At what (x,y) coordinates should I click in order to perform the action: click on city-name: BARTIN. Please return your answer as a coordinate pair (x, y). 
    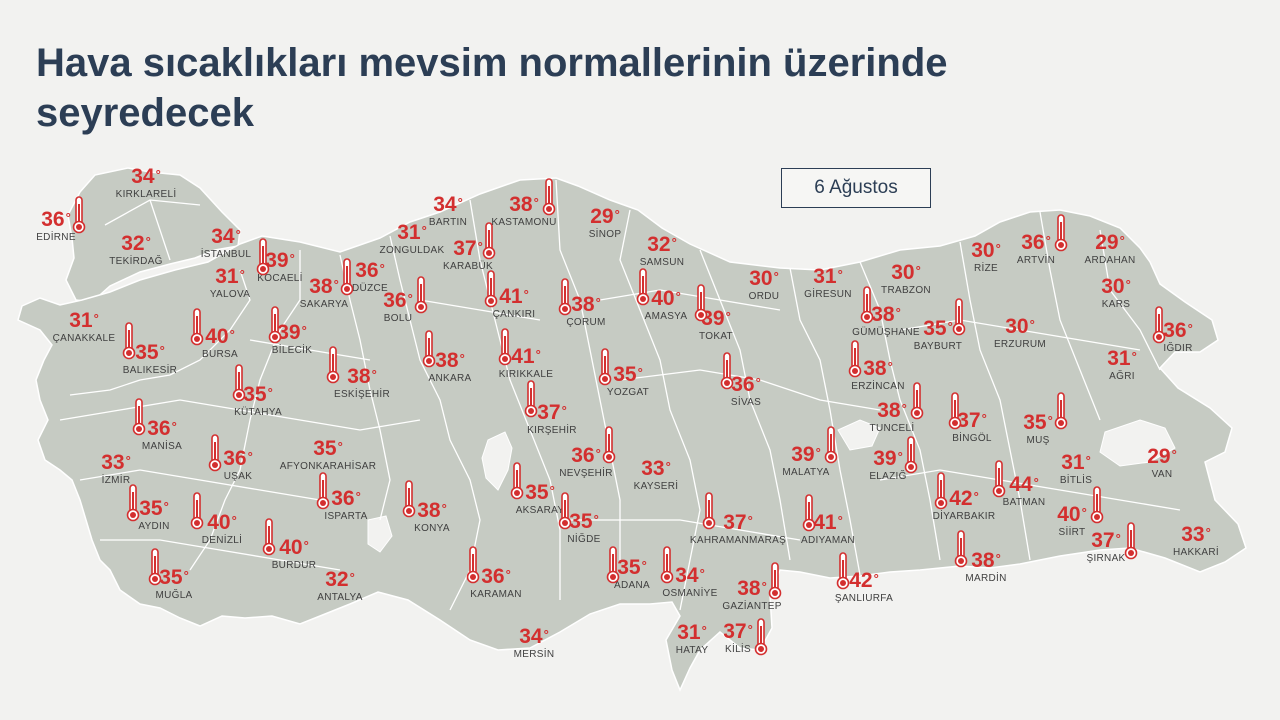
    Looking at the image, I should click on (448, 222).